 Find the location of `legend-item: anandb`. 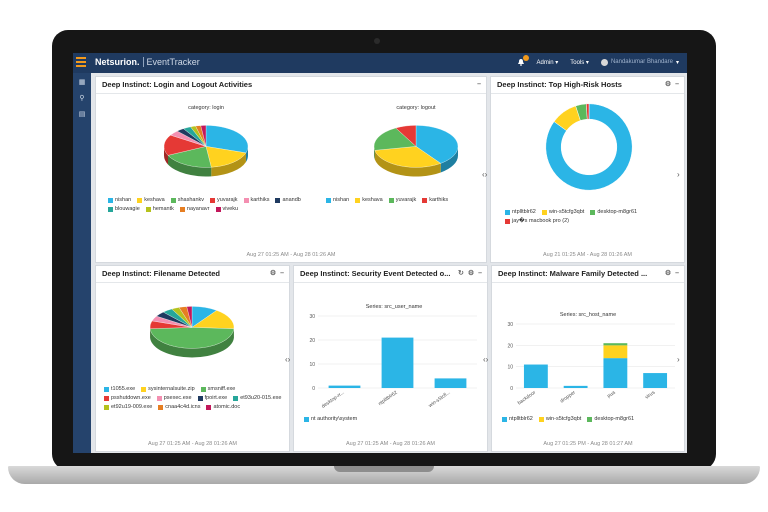

legend-item: anandb is located at coordinates (288, 200).